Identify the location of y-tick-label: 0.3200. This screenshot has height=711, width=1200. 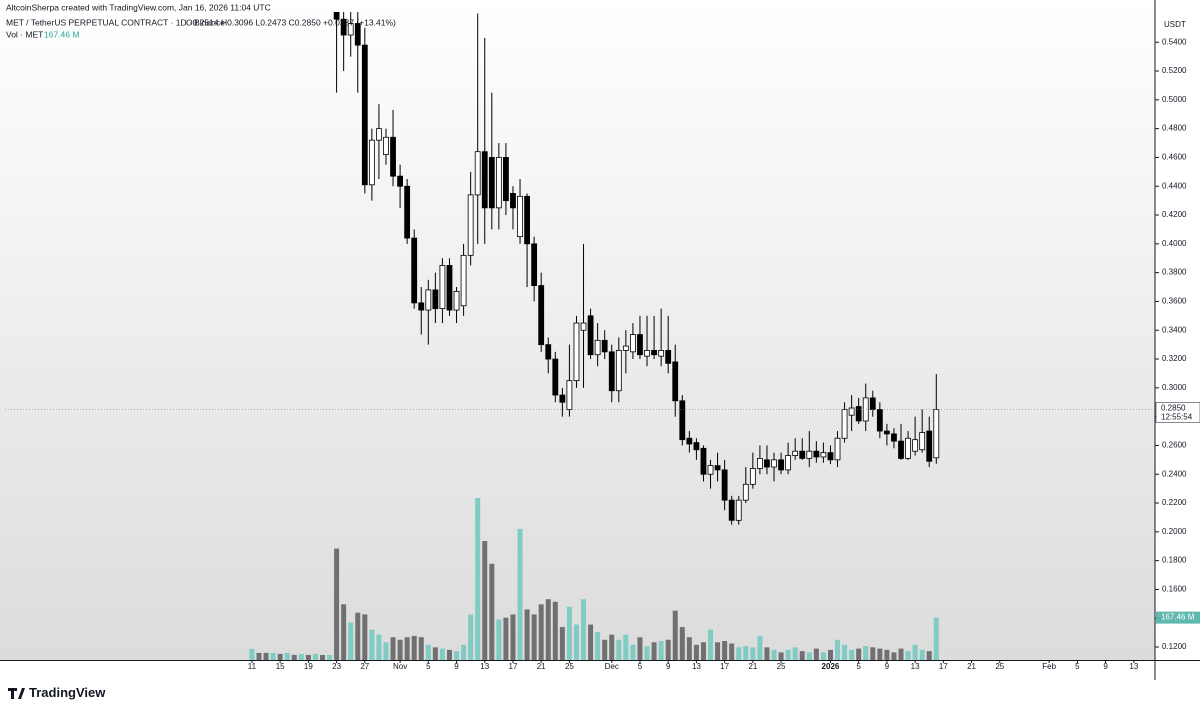
(1174, 358).